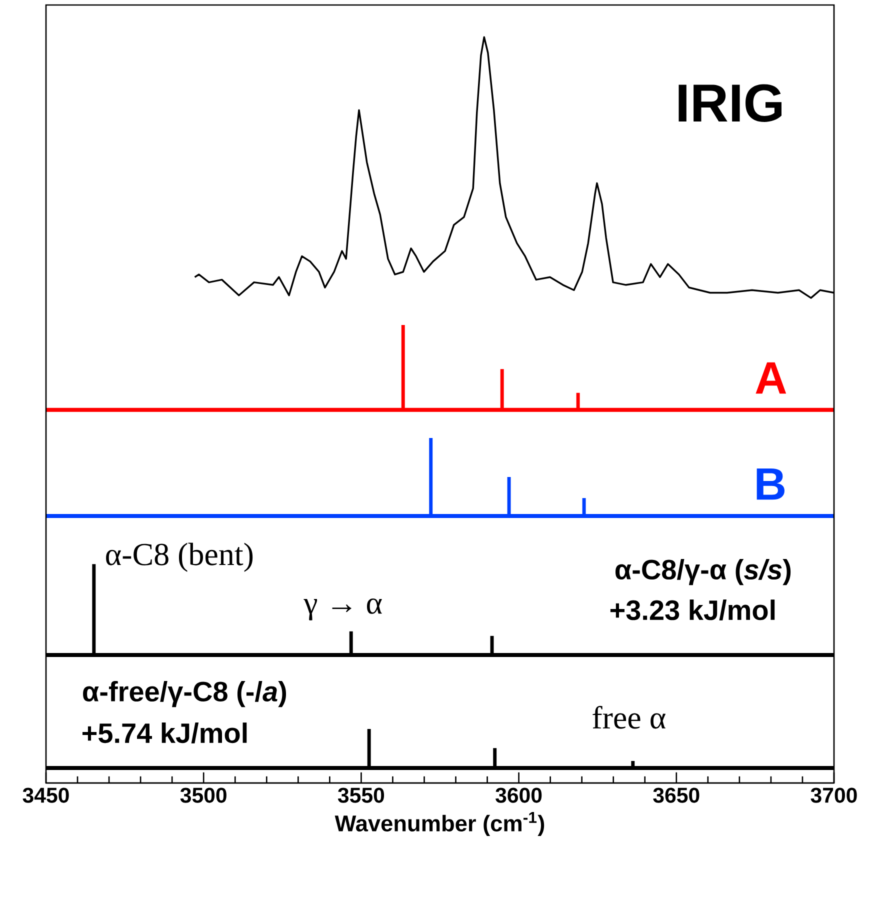 This screenshot has width=873, height=898. Describe the element at coordinates (703, 572) in the screenshot. I see `text: α-C8/γ-α (s/s)` at that location.